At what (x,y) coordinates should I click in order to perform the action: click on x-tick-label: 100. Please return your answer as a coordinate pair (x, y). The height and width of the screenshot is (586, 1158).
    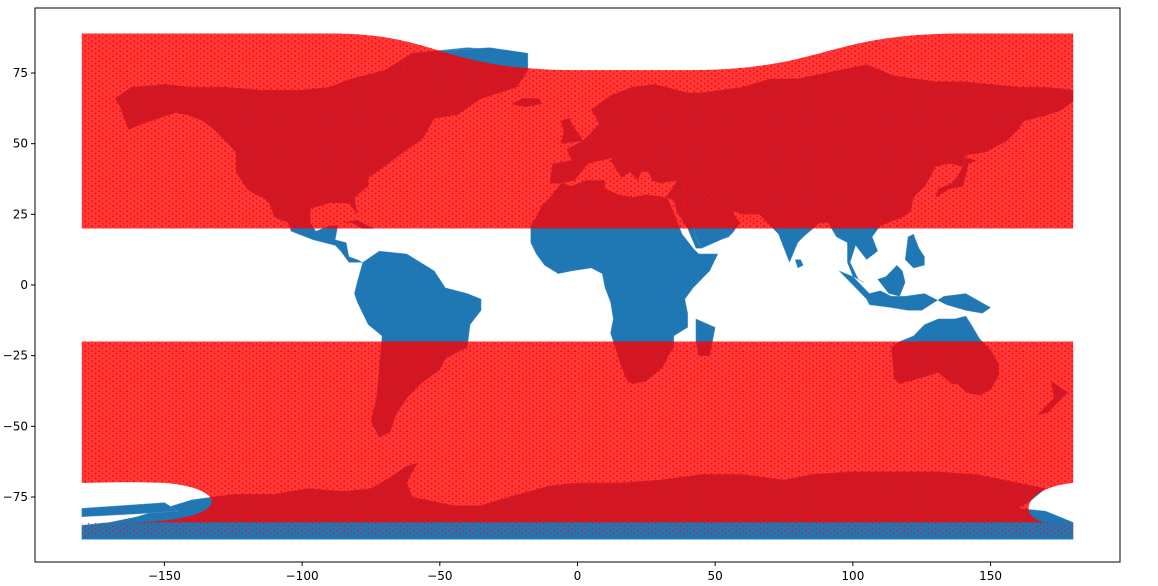
    Looking at the image, I should click on (852, 576).